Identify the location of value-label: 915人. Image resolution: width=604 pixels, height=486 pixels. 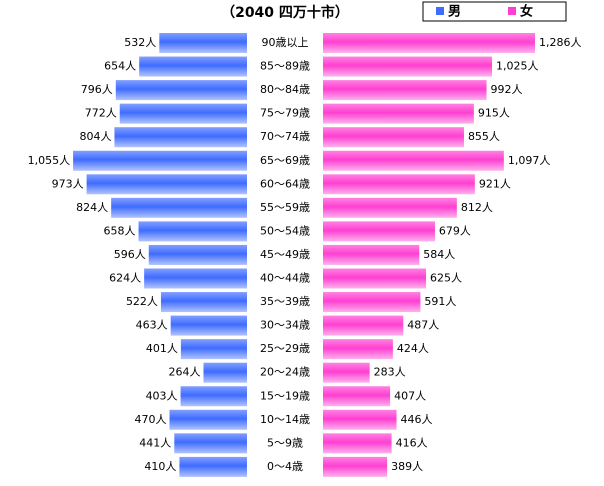
(494, 113).